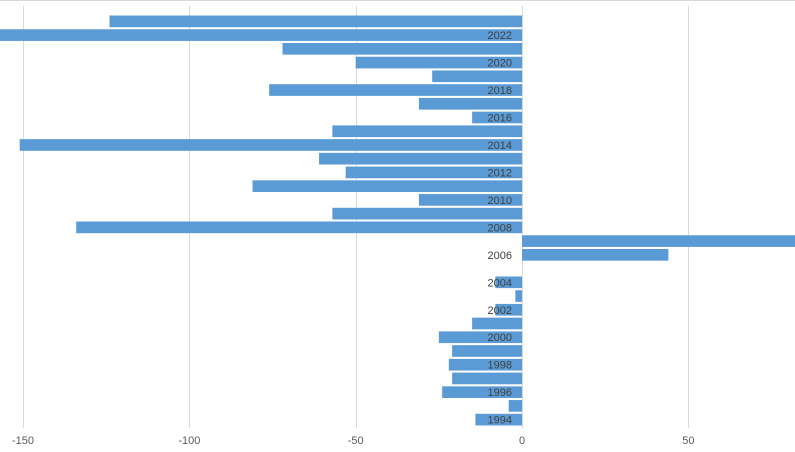 This screenshot has height=452, width=795. What do you see at coordinates (482, 392) in the screenshot?
I see `bar-1996` at bounding box center [482, 392].